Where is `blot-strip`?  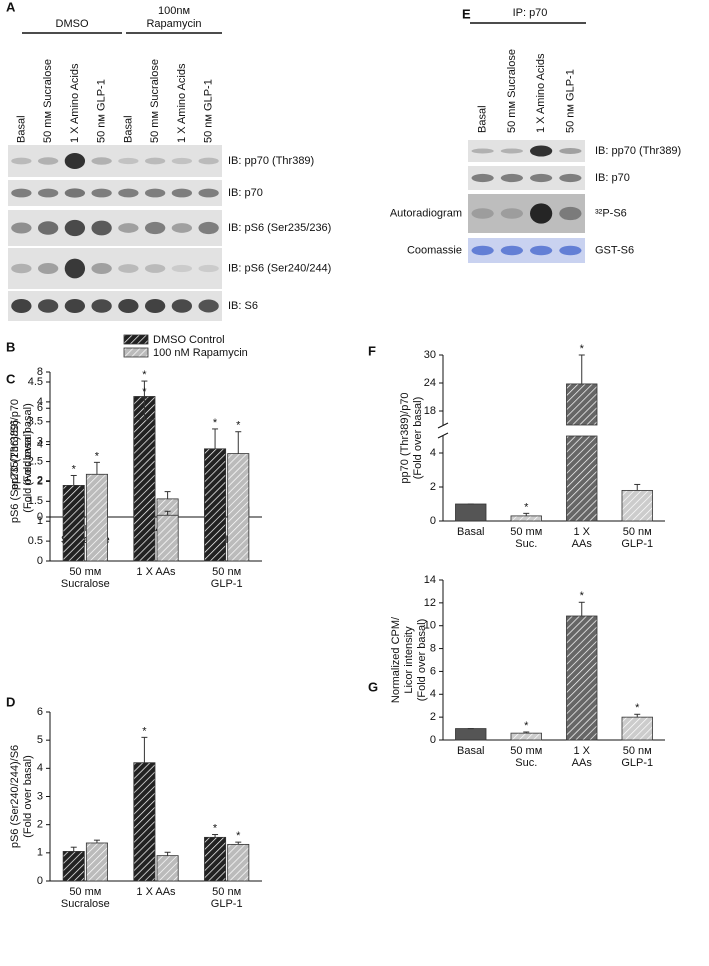
blot-strip is located at coordinates (526, 151).